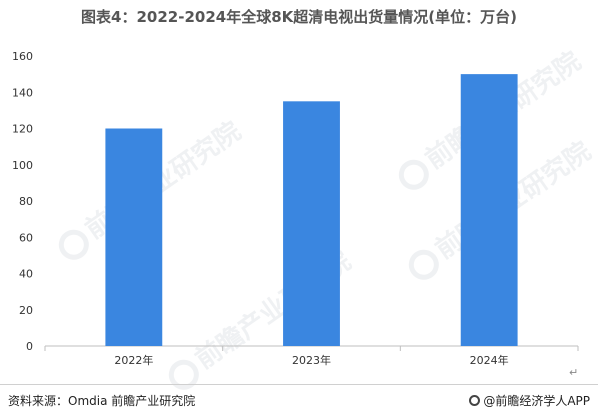 The image size is (598, 420). Describe the element at coordinates (299, 17) in the screenshot. I see `chart-title: 图表4：2022-2024年全球8K超清电视出货量情况(单位：万台)` at that location.